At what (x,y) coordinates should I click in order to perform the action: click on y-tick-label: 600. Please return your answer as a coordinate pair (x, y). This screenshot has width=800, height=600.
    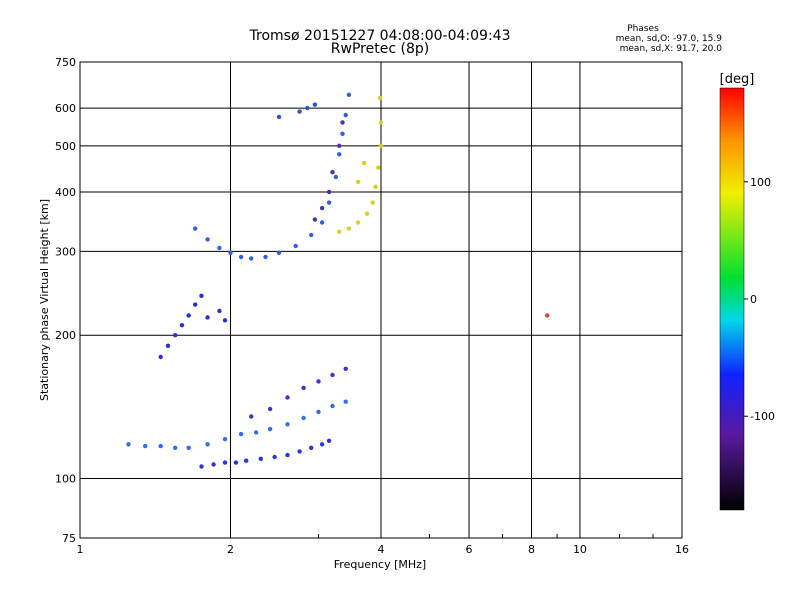
    Looking at the image, I should click on (65, 108).